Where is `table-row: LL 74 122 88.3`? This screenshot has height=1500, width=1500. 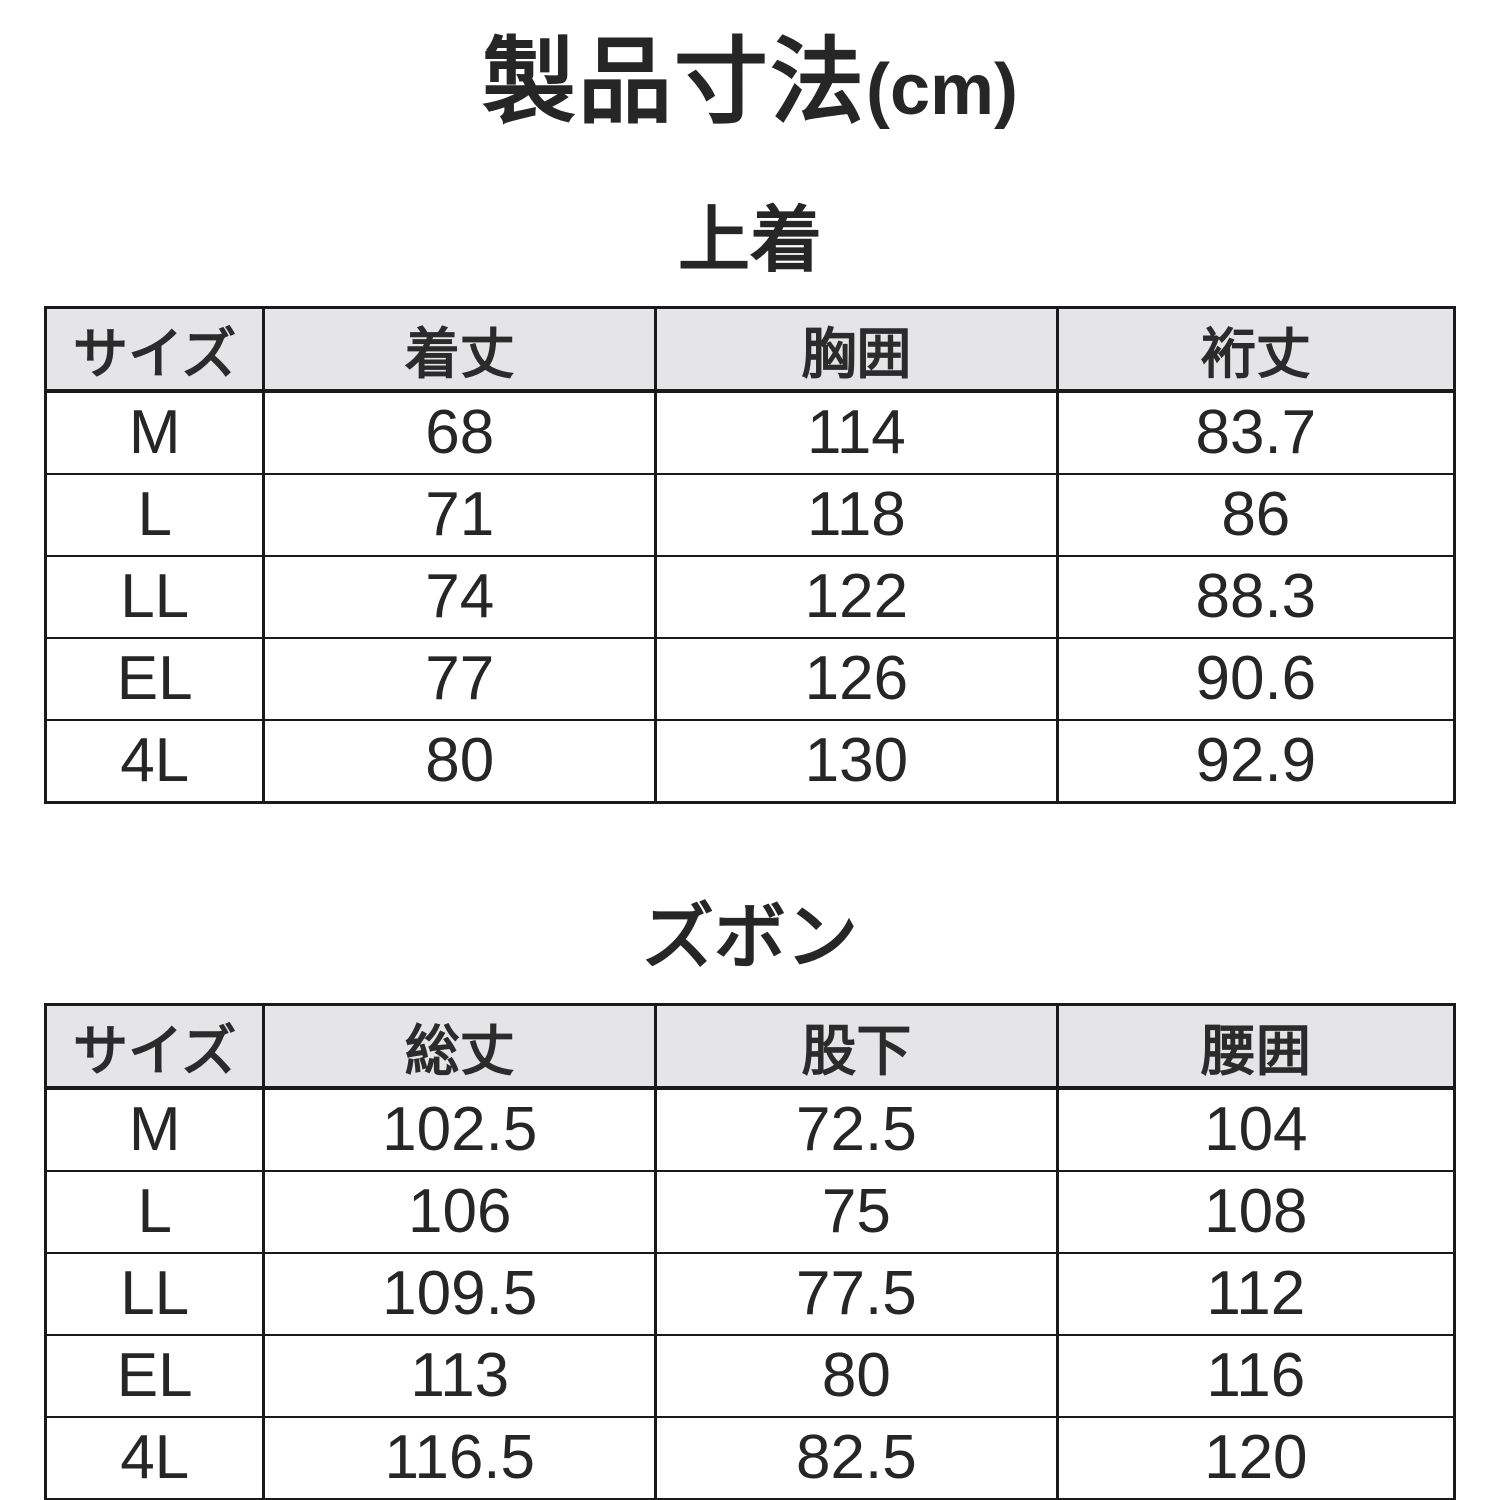
table-row: LL 74 122 88.3 is located at coordinates (750, 596).